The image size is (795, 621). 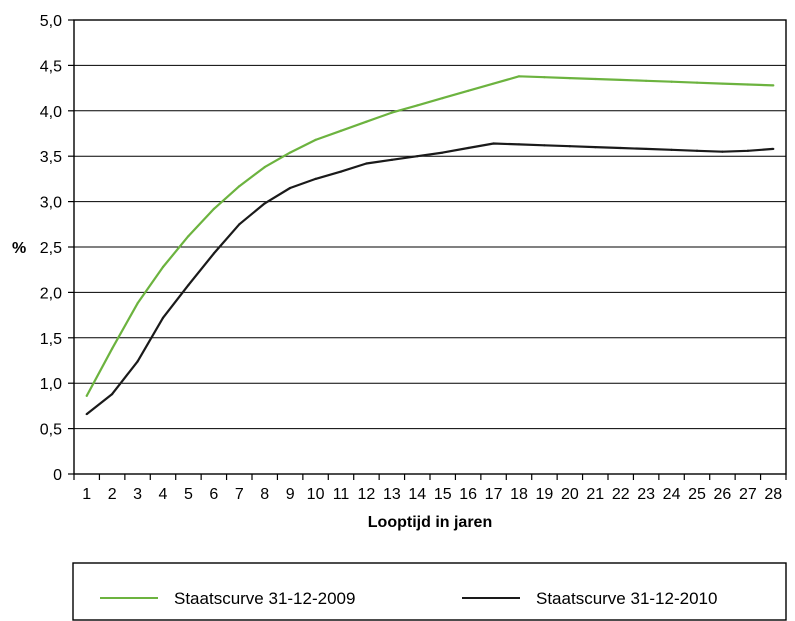 What do you see at coordinates (316, 494) in the screenshot?
I see `x-tick-label: 10` at bounding box center [316, 494].